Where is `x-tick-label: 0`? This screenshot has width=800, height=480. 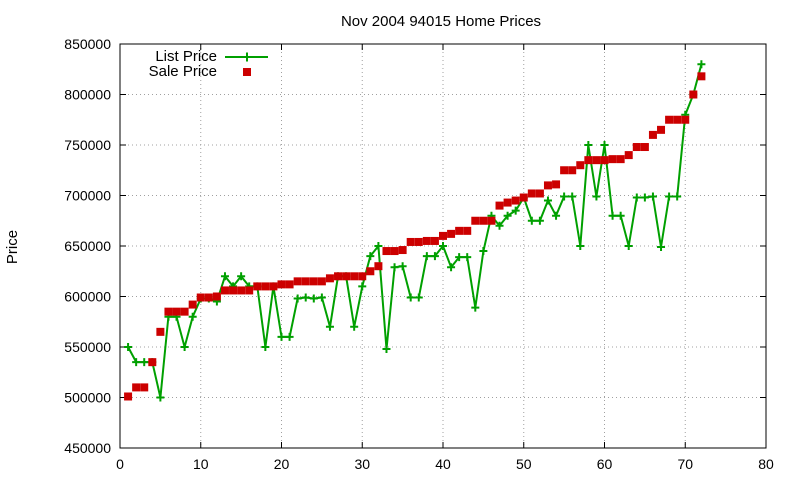
x-tick-label: 0 is located at coordinates (120, 464).